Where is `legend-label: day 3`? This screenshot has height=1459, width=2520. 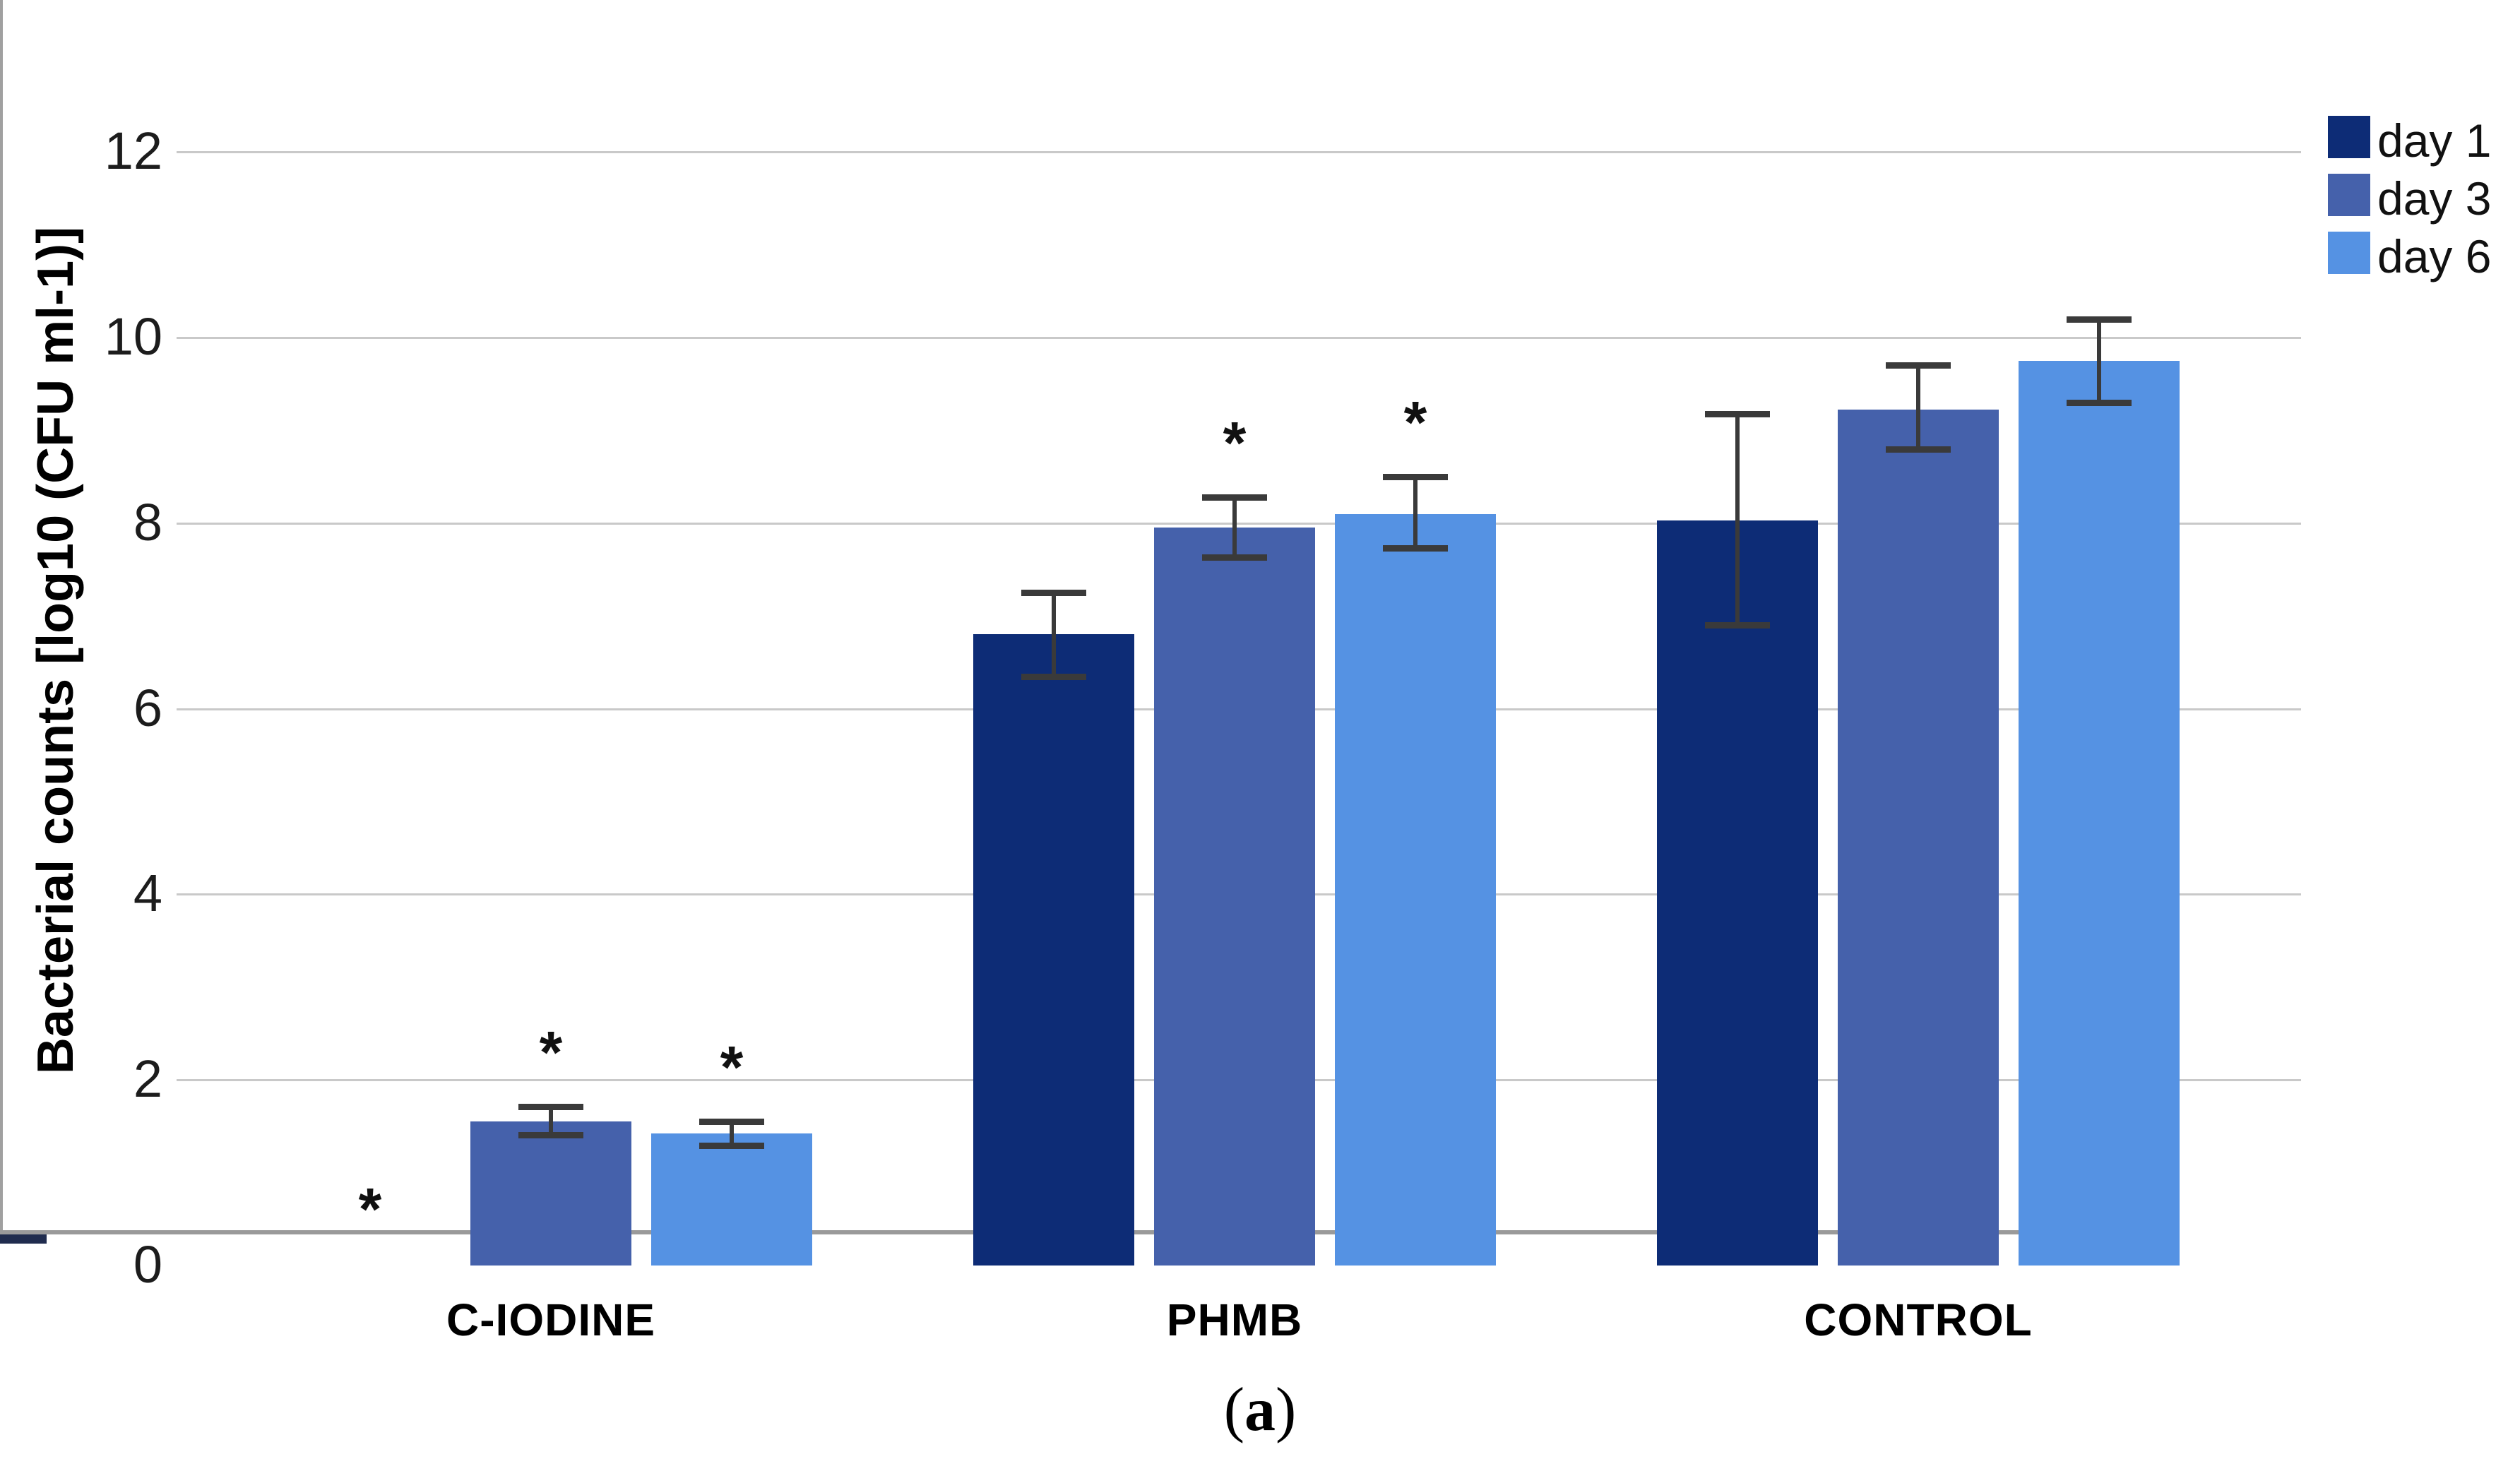 legend-label: day 3 is located at coordinates (2435, 198).